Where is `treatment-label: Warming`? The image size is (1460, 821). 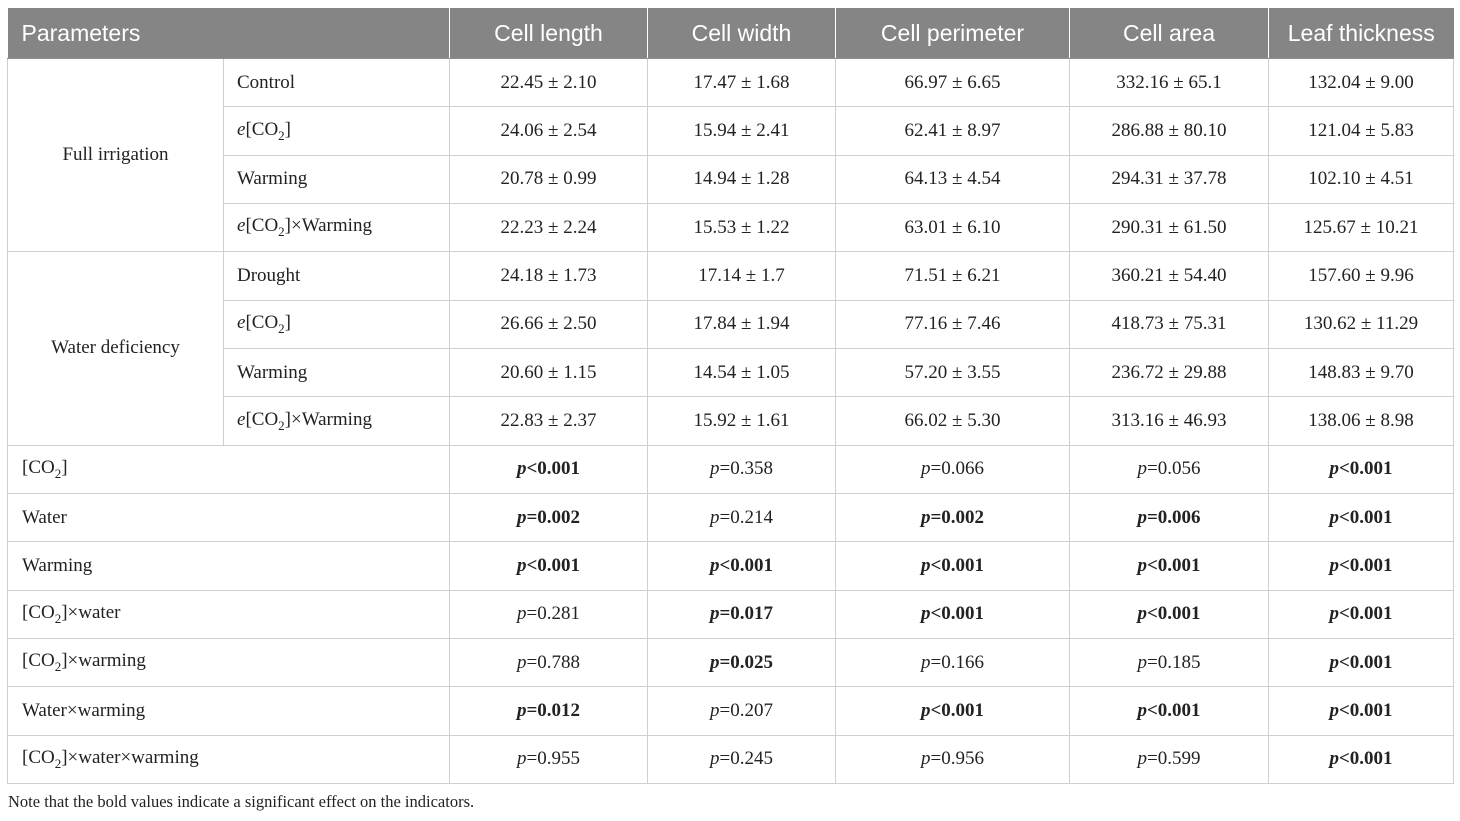
treatment-label: Warming is located at coordinates (336, 179).